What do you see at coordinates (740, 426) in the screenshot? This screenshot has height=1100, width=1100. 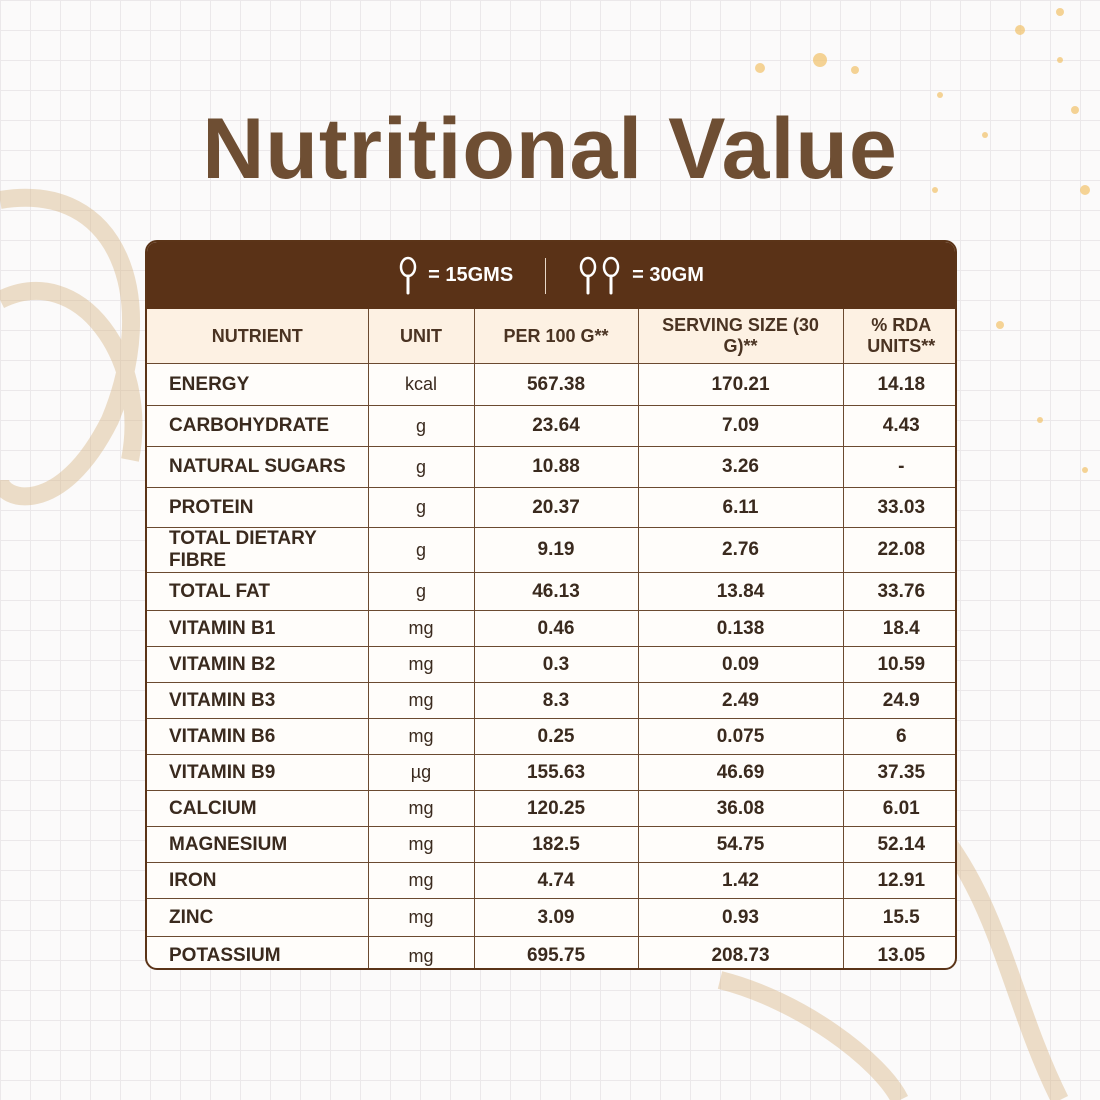 I see `value-cell: 7.09` at bounding box center [740, 426].